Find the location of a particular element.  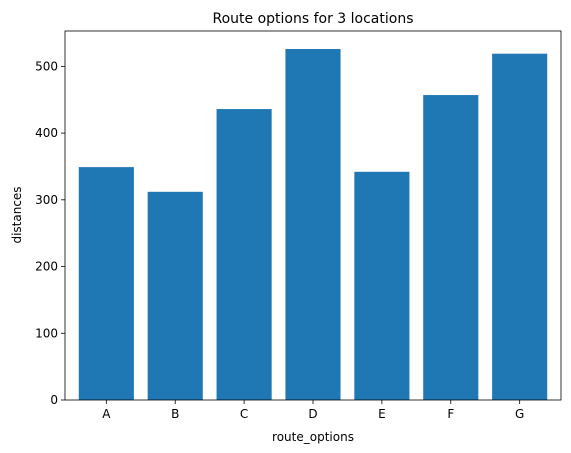

x-tick-label: C is located at coordinates (244, 414).